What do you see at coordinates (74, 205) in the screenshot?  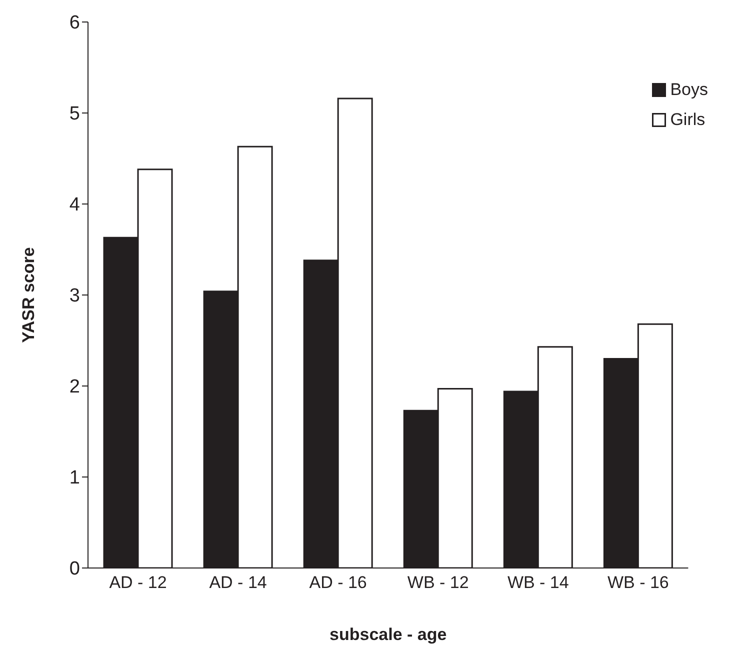 I see `y-tick-label: 4` at bounding box center [74, 205].